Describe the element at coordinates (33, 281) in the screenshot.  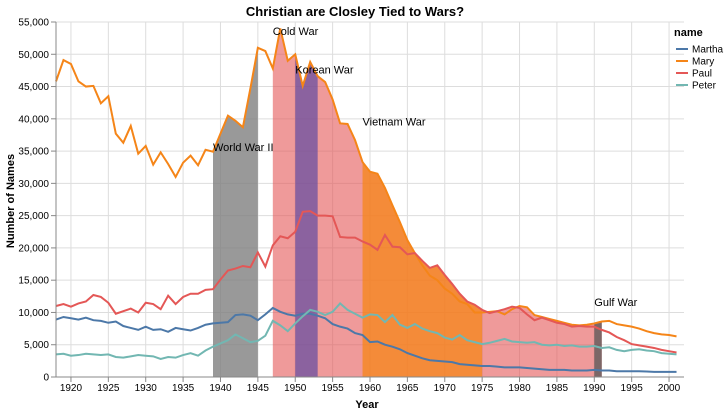
I see `y-tick-label: 15,000` at that location.